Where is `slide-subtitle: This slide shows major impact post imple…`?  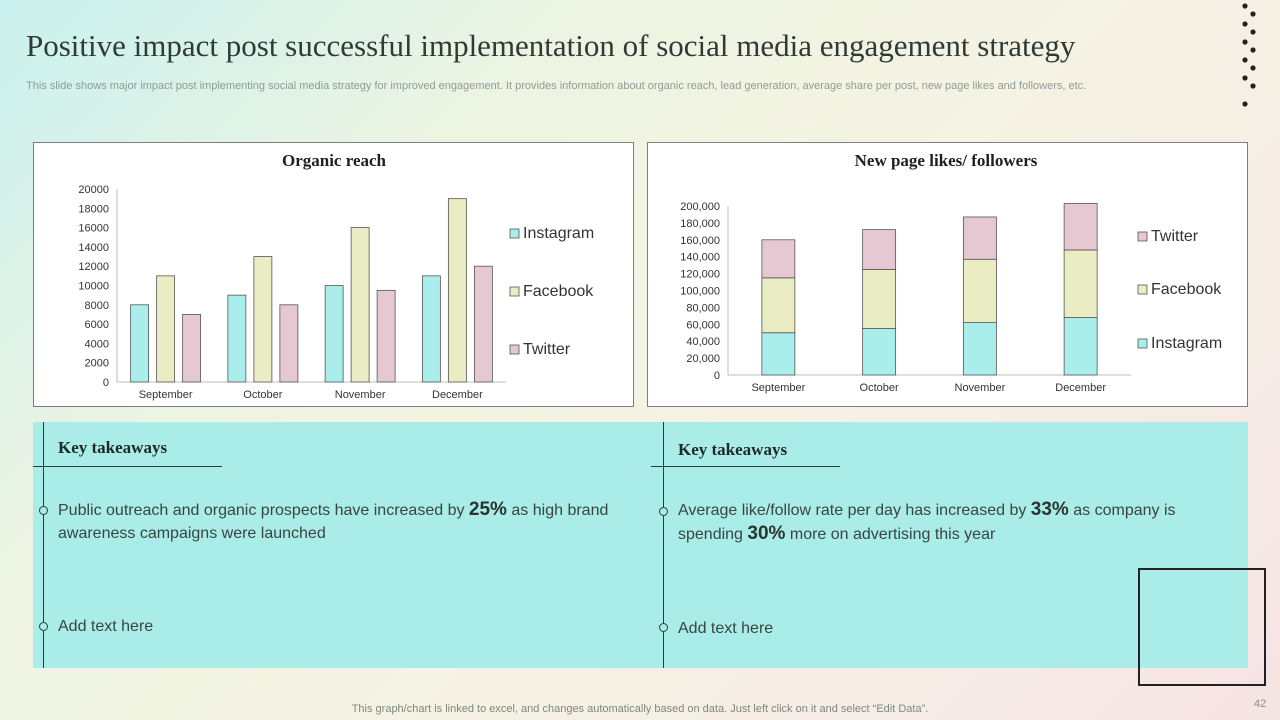 slide-subtitle: This slide shows major impact post imple… is located at coordinates (556, 86).